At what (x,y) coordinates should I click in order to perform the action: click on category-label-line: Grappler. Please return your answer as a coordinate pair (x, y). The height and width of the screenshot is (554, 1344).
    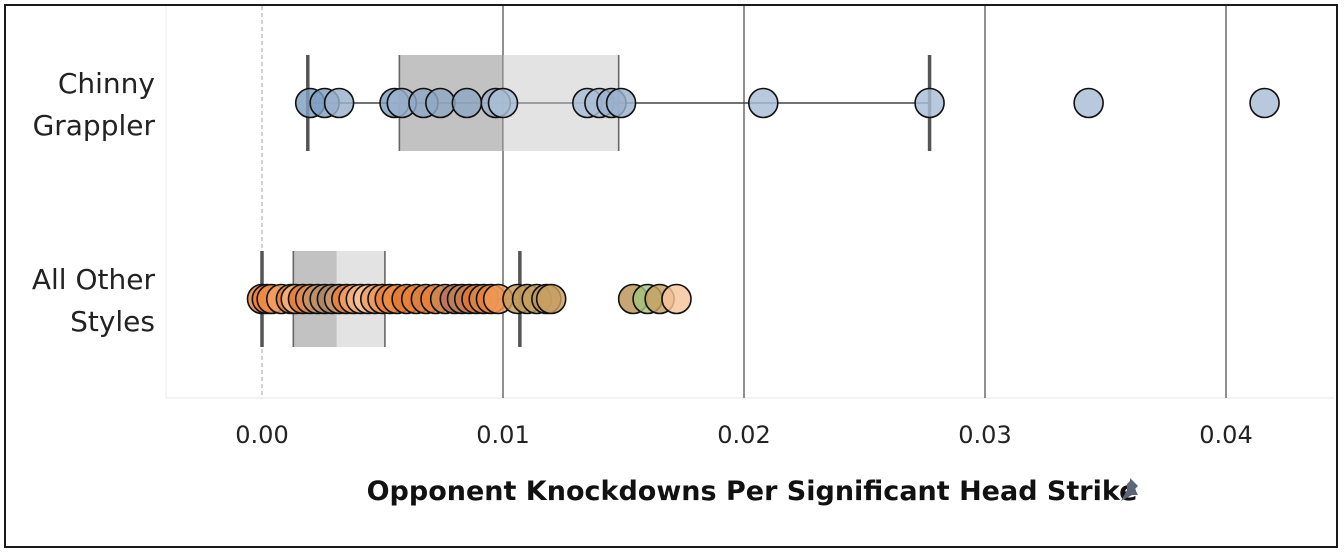
    Looking at the image, I should click on (94, 125).